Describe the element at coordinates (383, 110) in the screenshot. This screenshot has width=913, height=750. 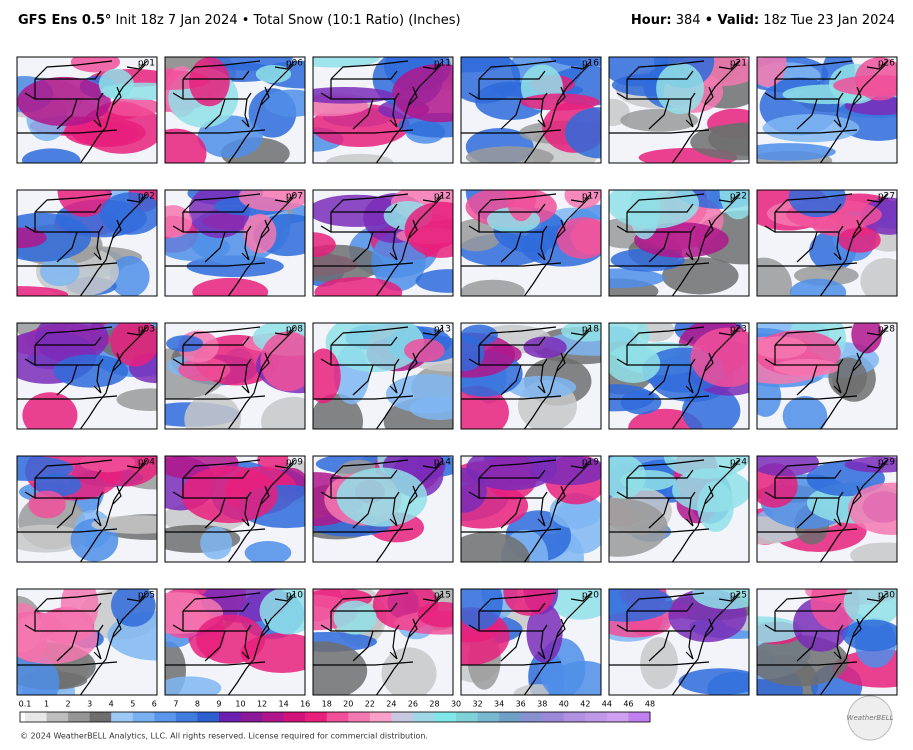
I see `map-panel: p11` at that location.